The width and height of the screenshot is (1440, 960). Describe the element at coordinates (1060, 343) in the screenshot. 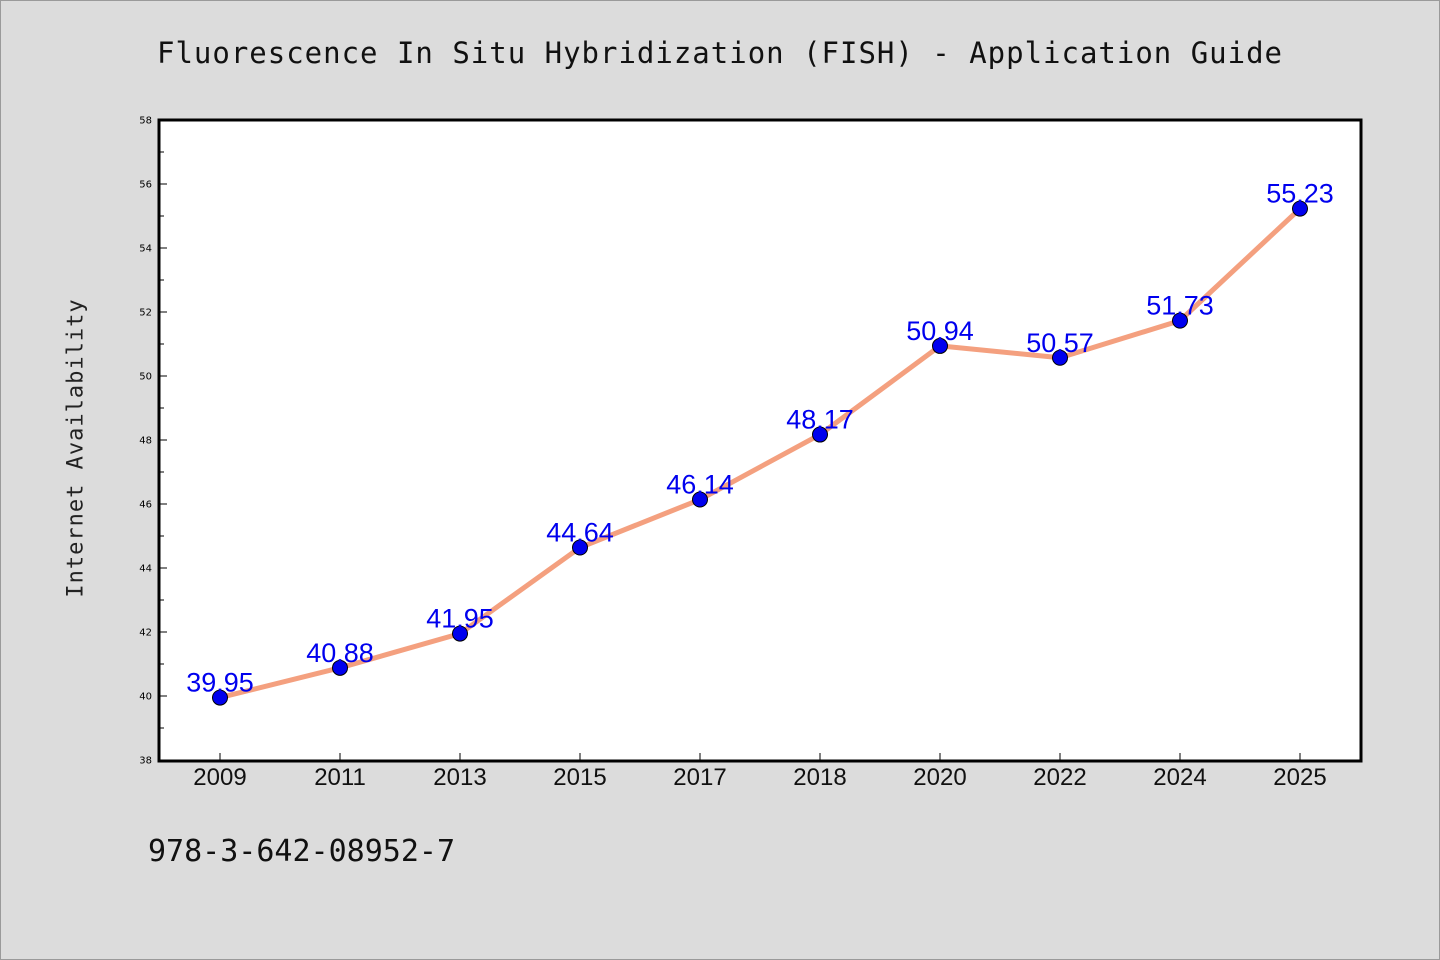

I see `data-label: 50.57` at that location.